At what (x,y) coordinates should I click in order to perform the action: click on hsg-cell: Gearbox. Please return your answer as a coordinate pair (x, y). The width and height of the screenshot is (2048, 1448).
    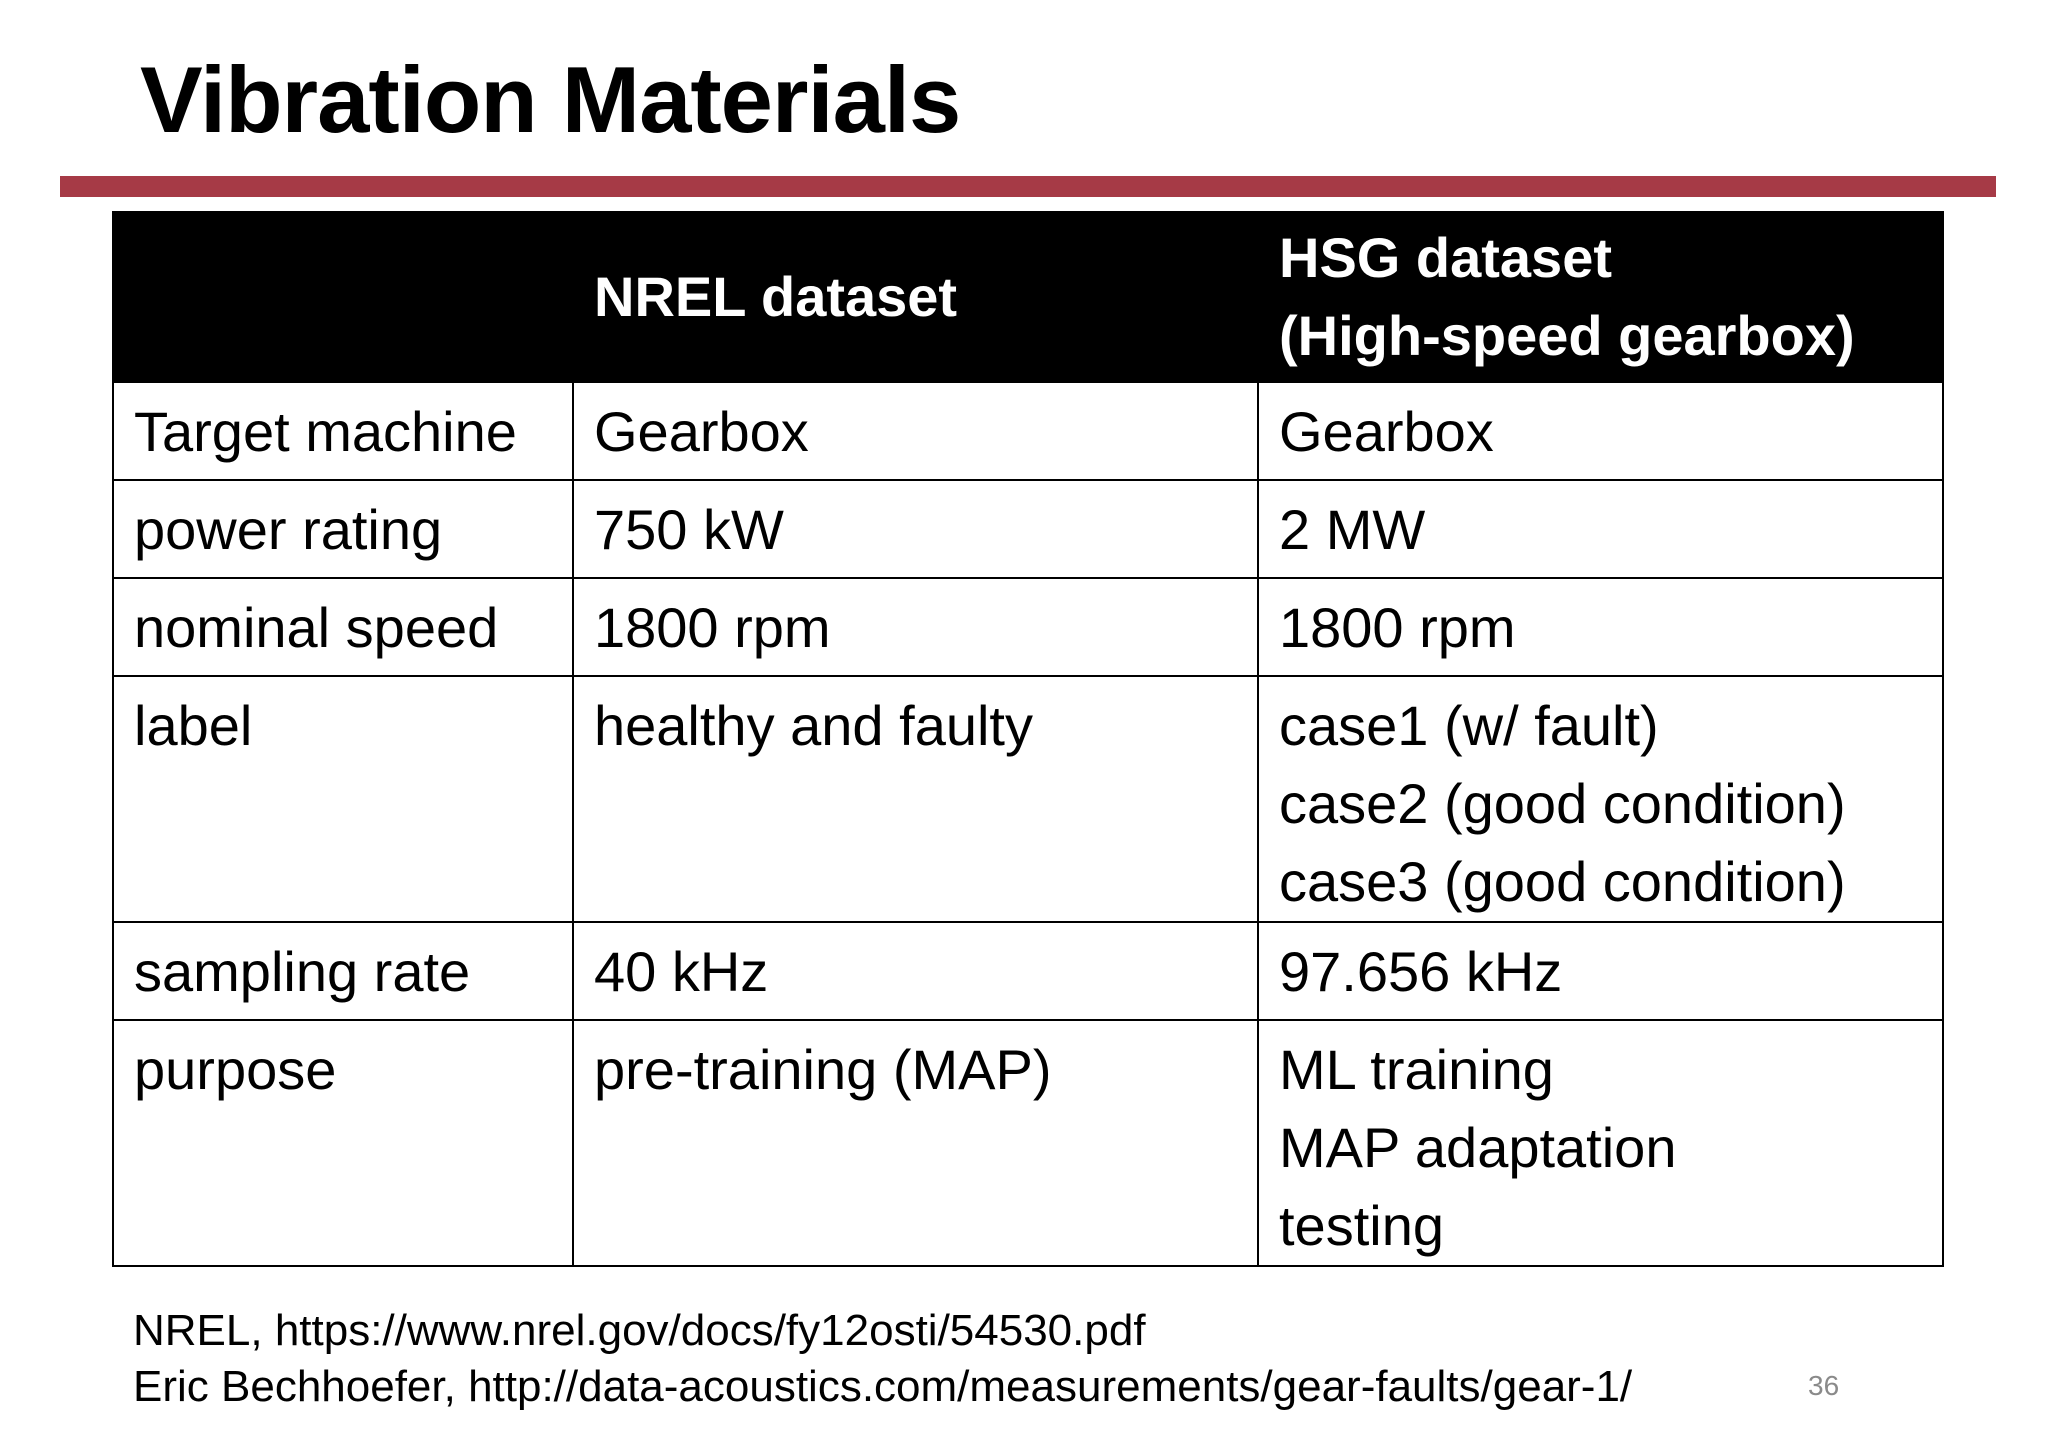
    Looking at the image, I should click on (1600, 431).